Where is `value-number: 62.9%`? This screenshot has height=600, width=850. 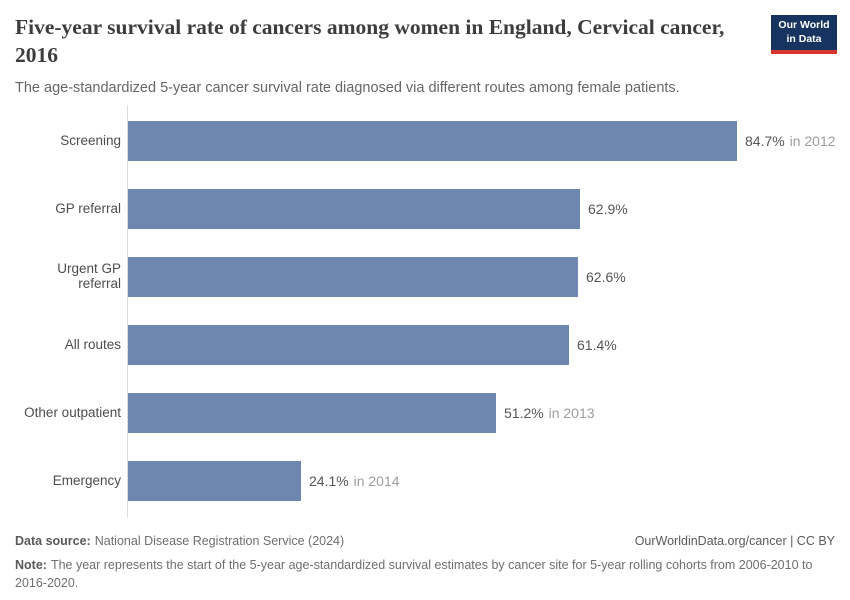
value-number: 62.9% is located at coordinates (608, 209).